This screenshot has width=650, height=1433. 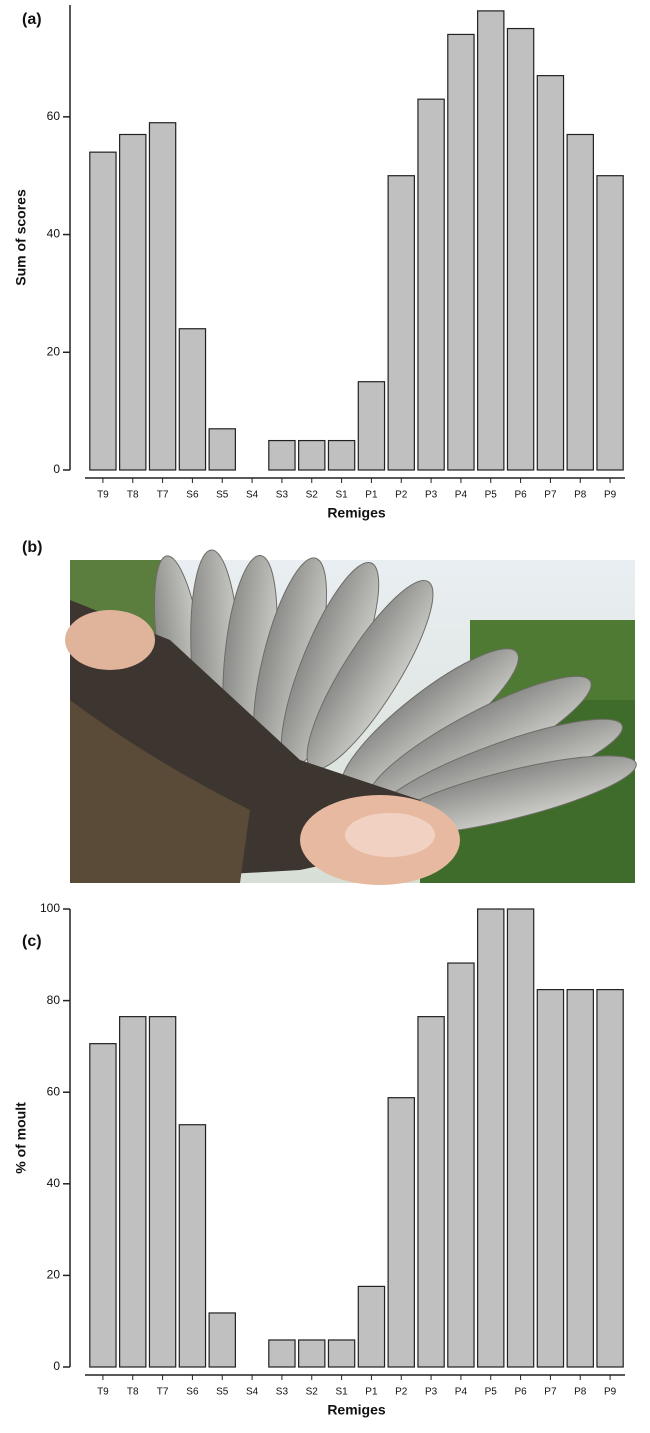 What do you see at coordinates (50, 908) in the screenshot?
I see `y-tick-label: 100` at bounding box center [50, 908].